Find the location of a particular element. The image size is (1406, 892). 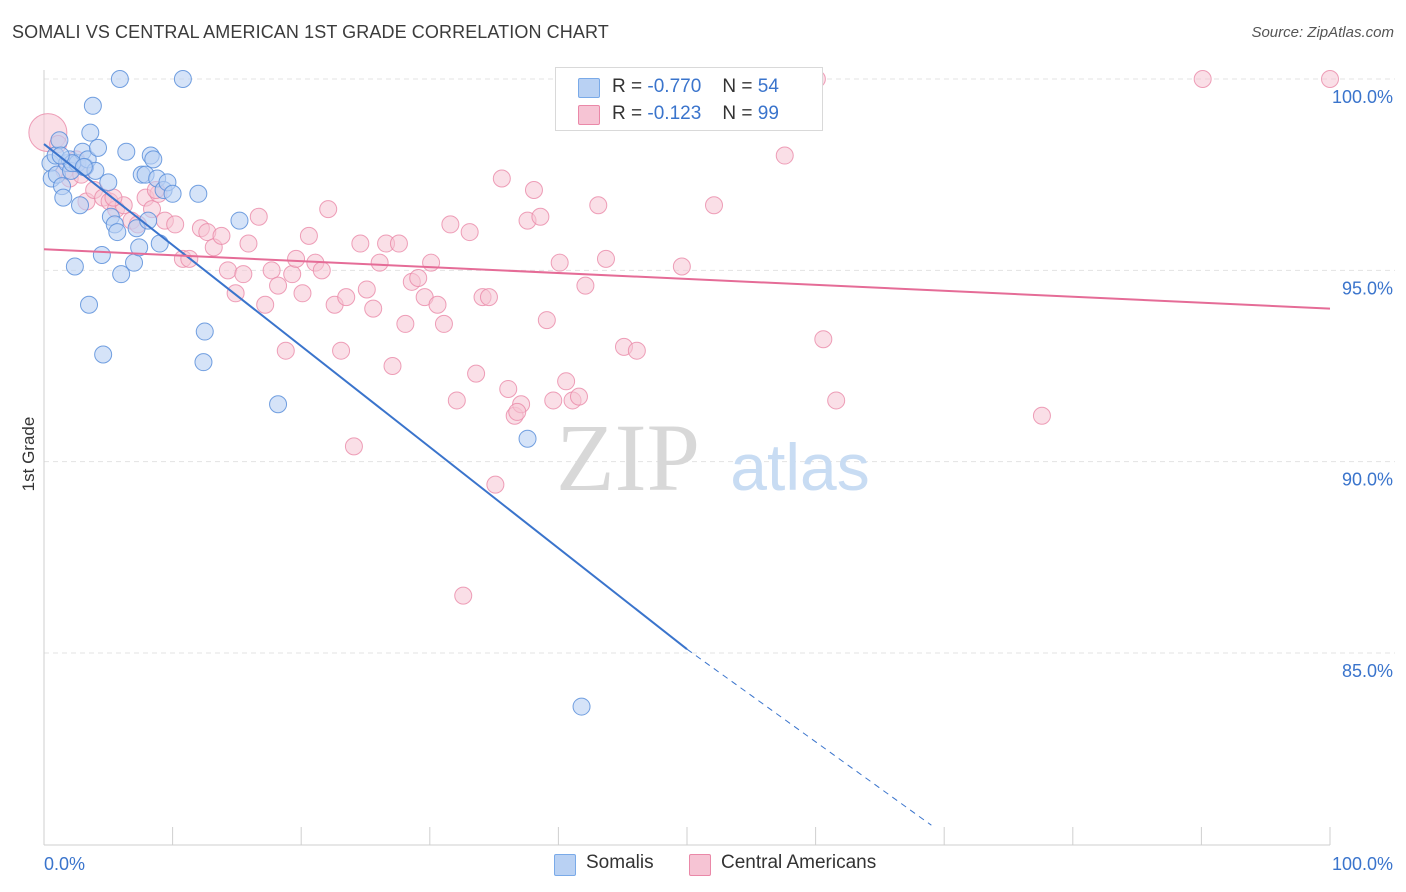

legend-r-somalis: -0.770 is located at coordinates (674, 86).